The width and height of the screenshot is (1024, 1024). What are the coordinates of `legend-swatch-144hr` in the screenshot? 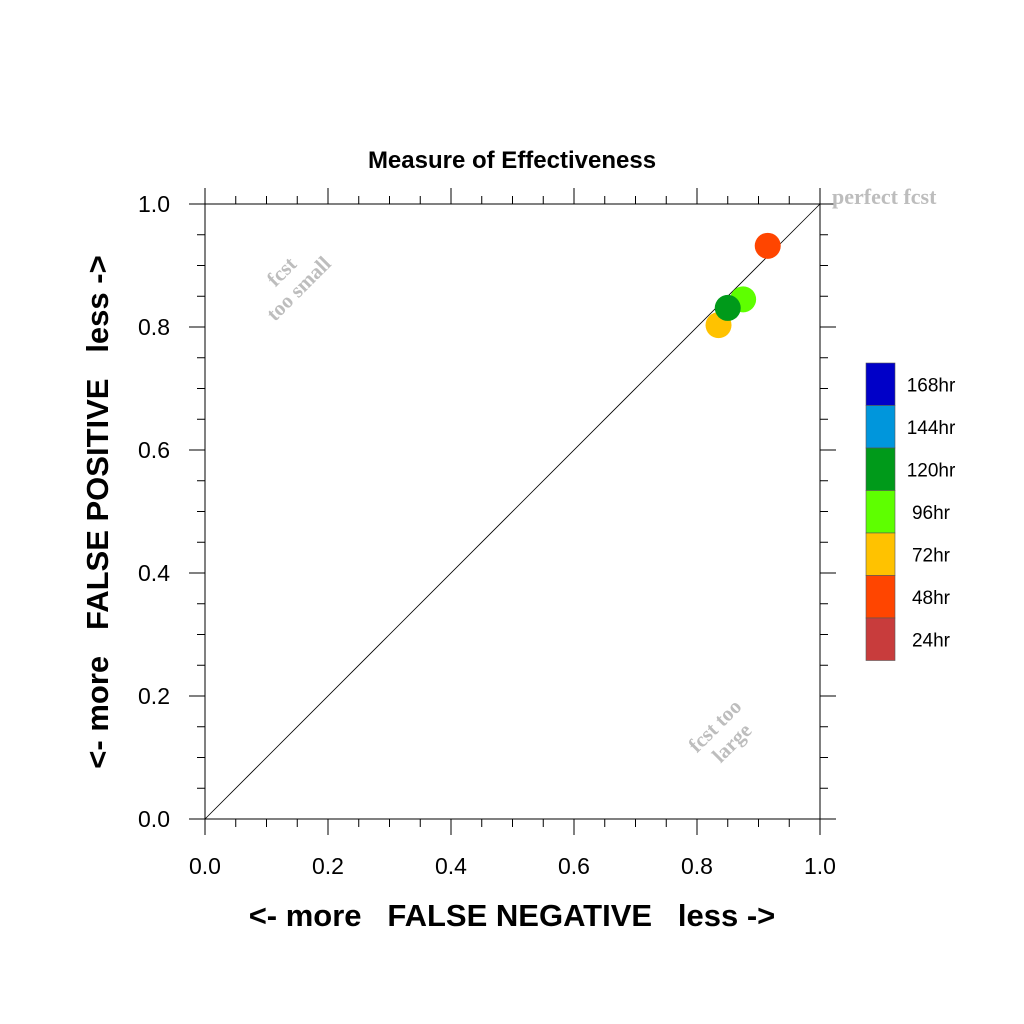 It's located at (880, 427).